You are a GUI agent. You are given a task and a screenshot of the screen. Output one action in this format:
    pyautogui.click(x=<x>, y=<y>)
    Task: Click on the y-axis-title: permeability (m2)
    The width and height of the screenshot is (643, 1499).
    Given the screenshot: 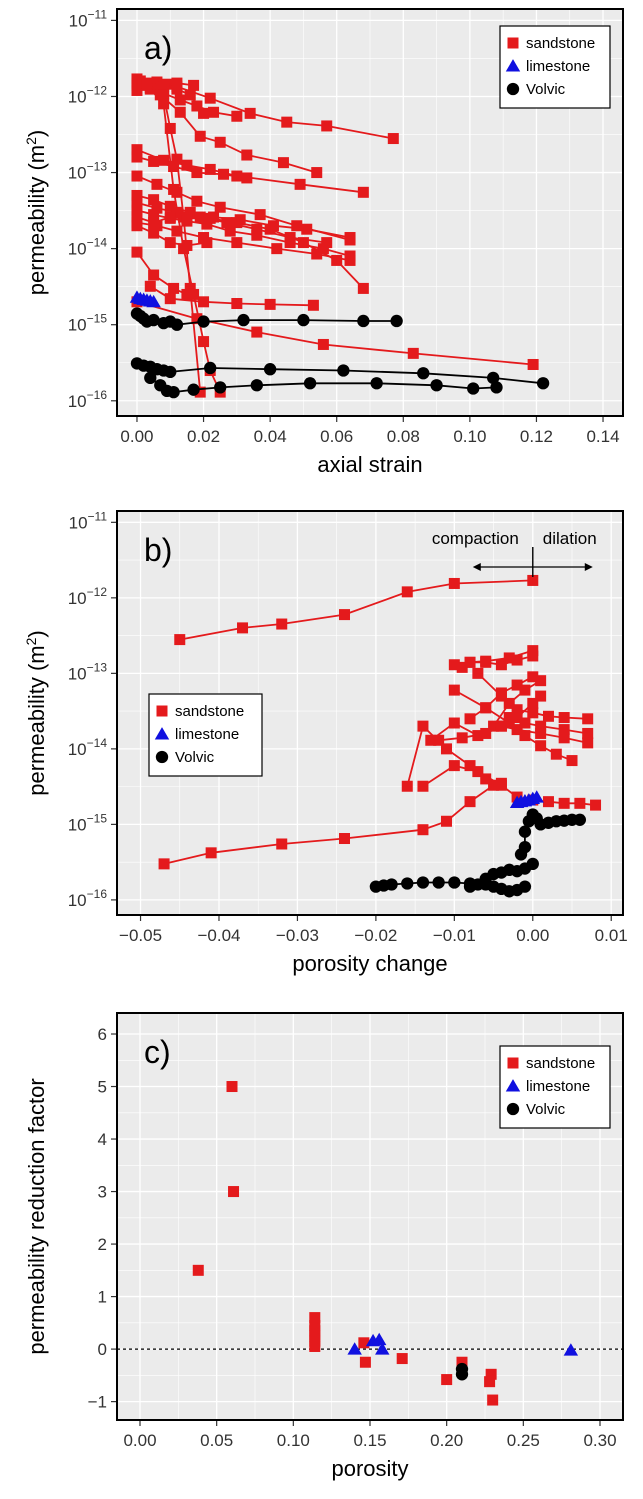 What is the action you would take?
    pyautogui.click(x=36, y=713)
    